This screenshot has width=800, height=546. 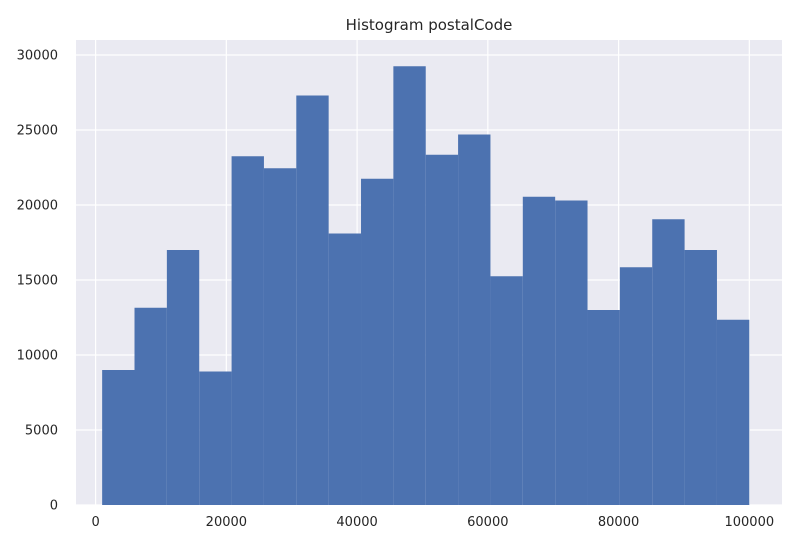 I want to click on y-tick-label: 10000, so click(x=37, y=356).